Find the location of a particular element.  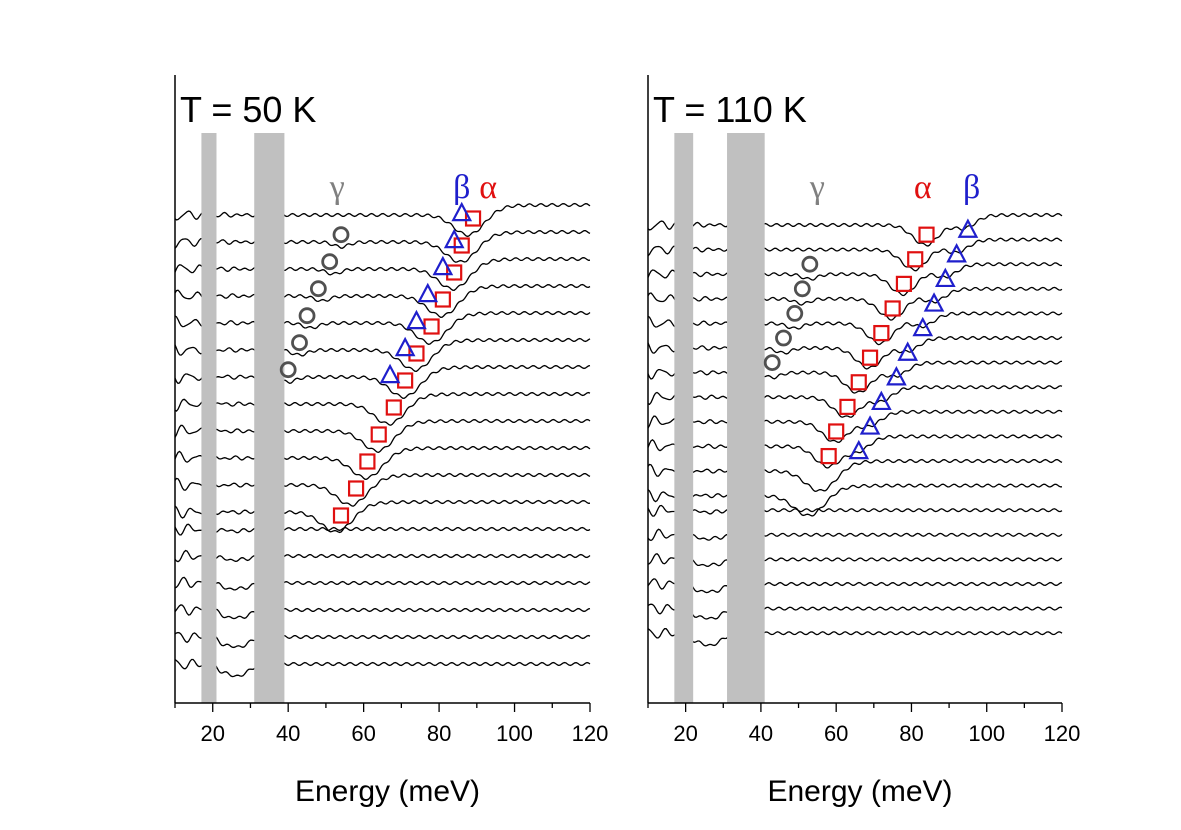

x-tick-label: 20 is located at coordinates (685, 733).